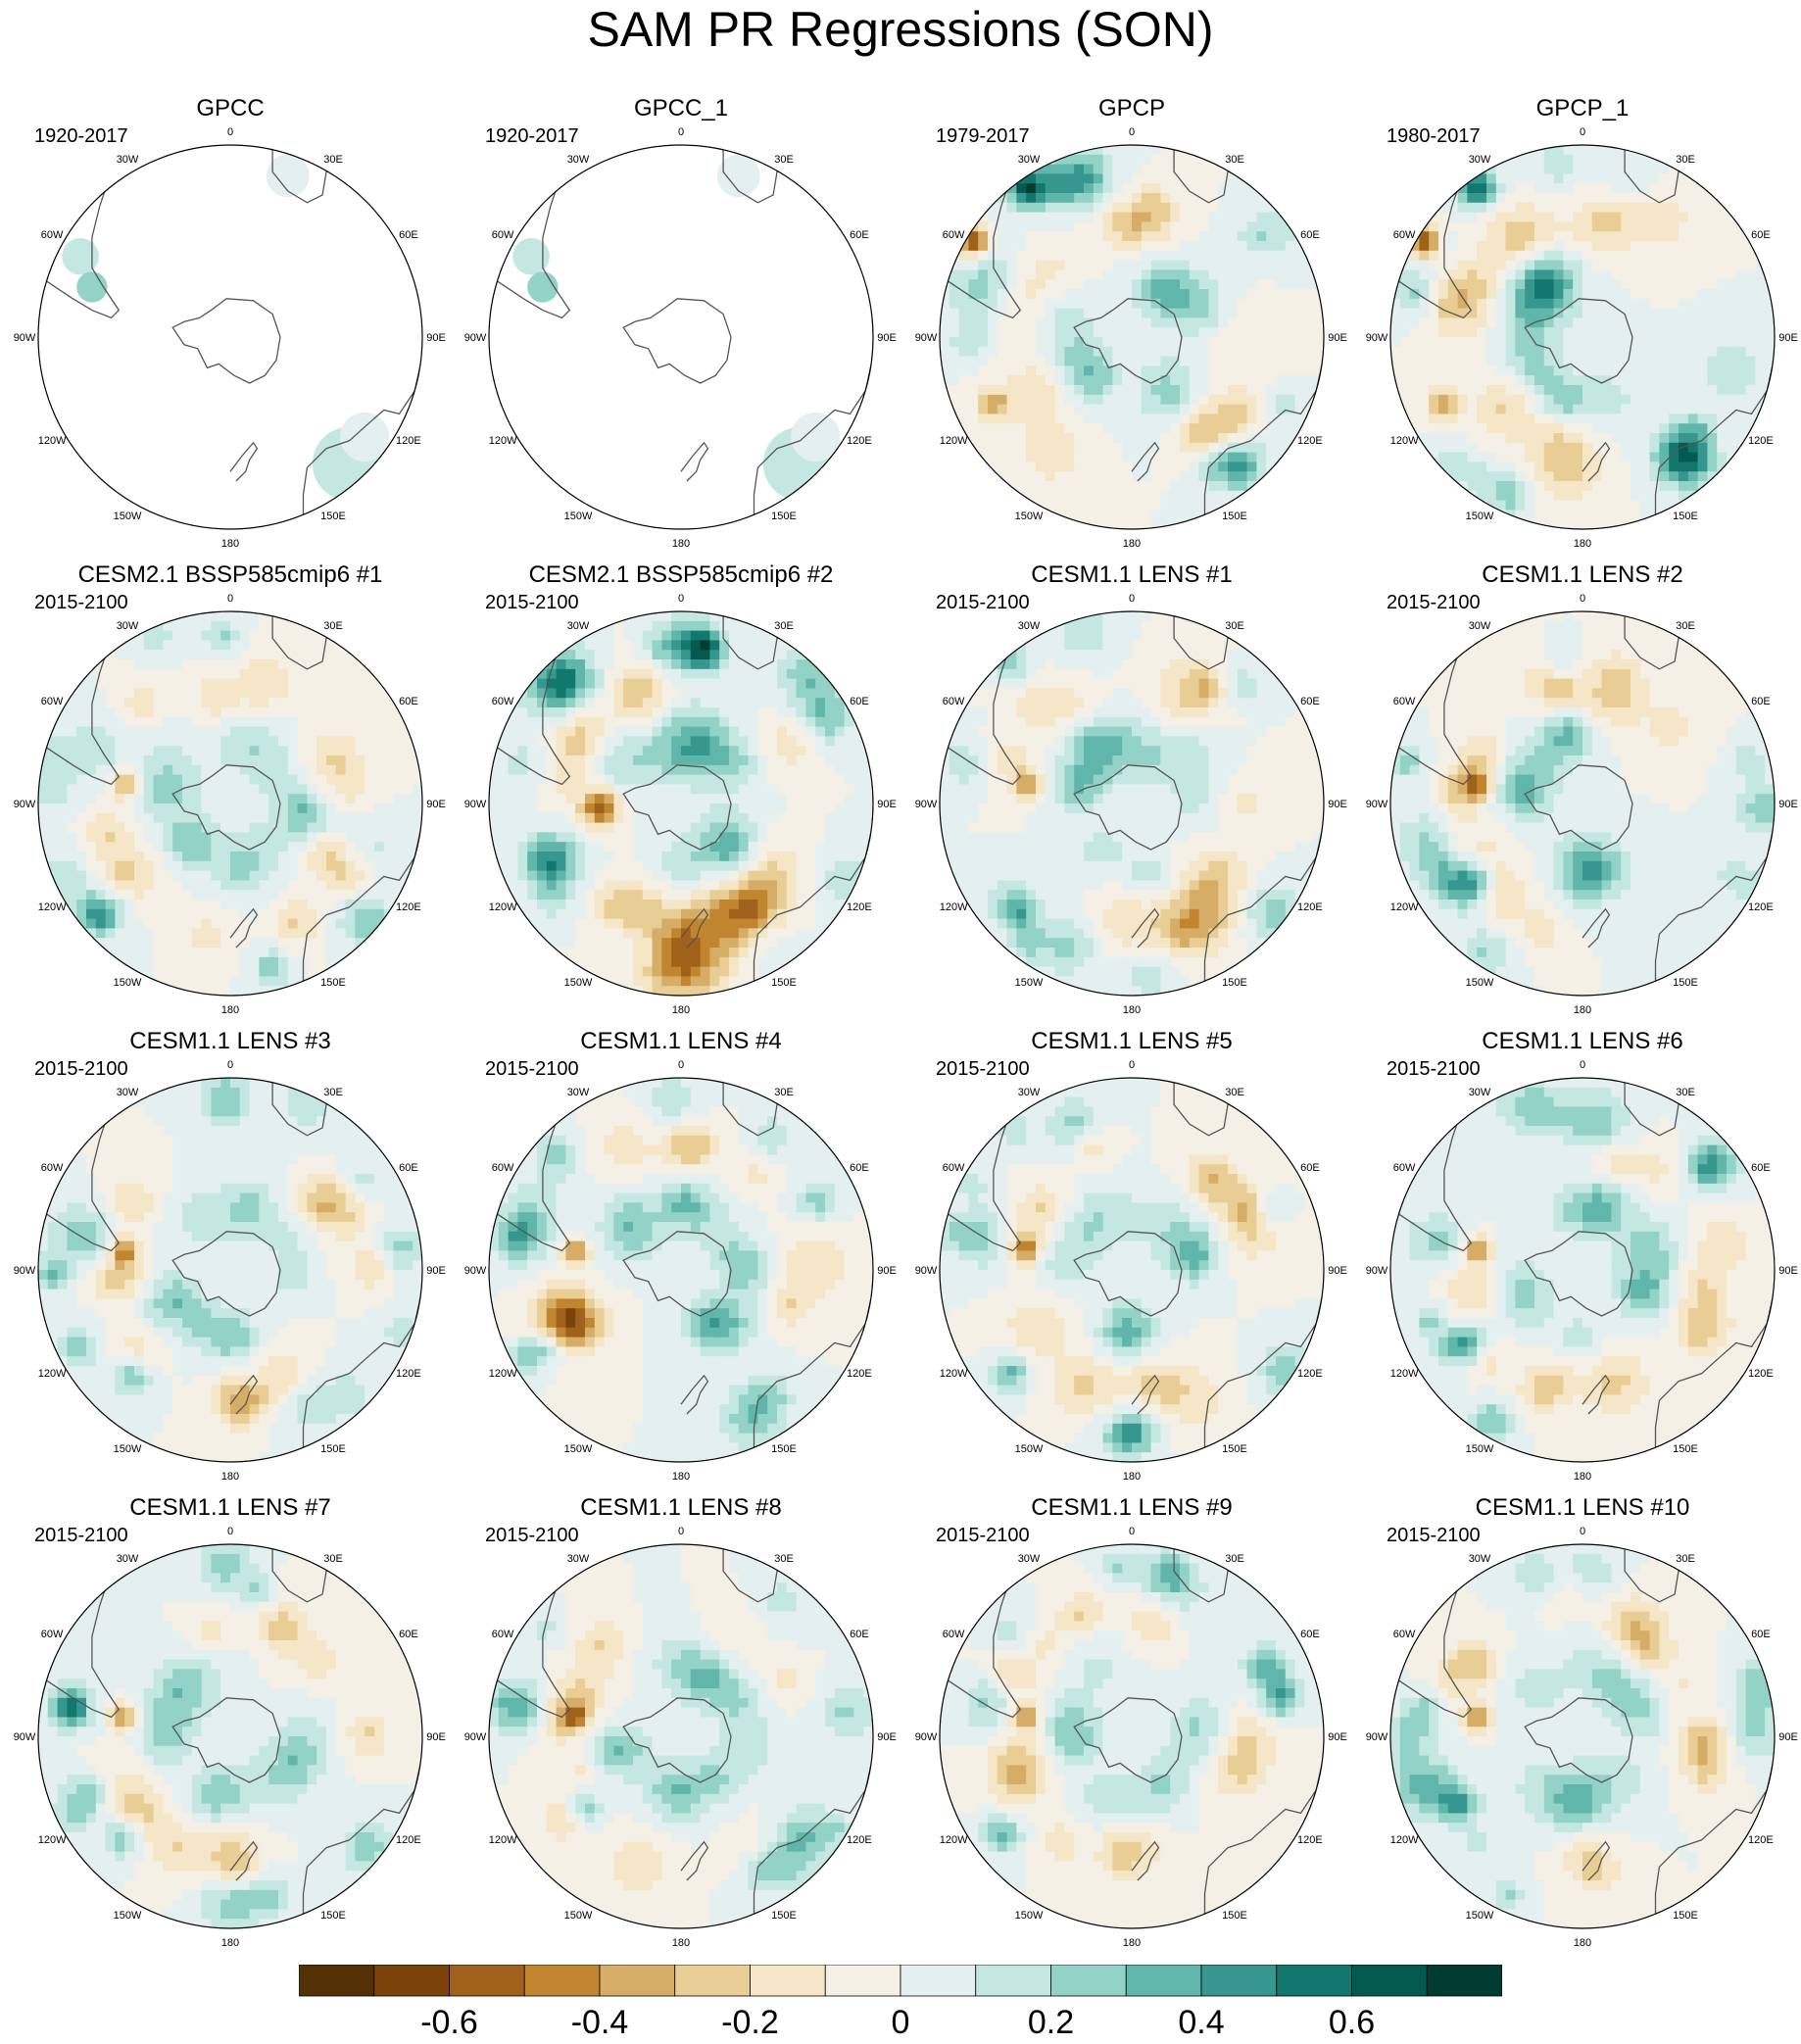  I want to click on panel-title: CESM1.1 LENS #5, so click(1131, 1041).